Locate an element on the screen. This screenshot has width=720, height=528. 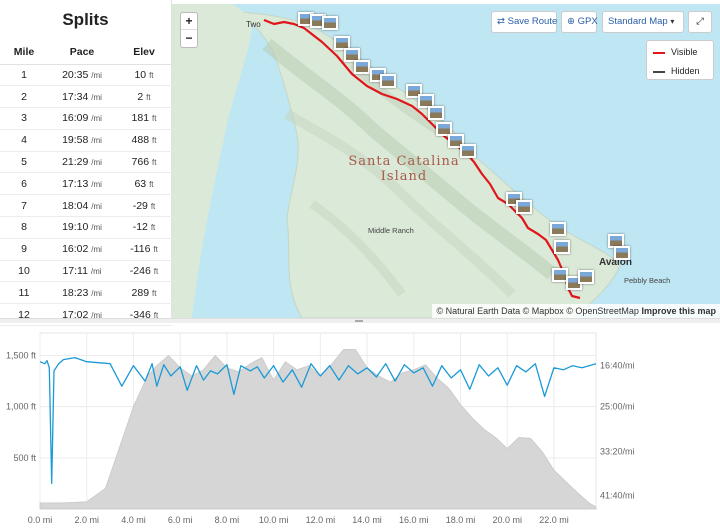
middle-ranch-label: Middle Ranch is located at coordinates (391, 230).